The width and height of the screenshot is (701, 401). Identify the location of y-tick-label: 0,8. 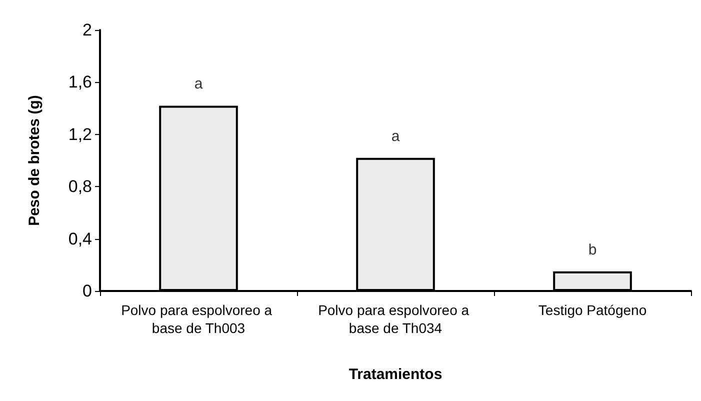
(80, 186).